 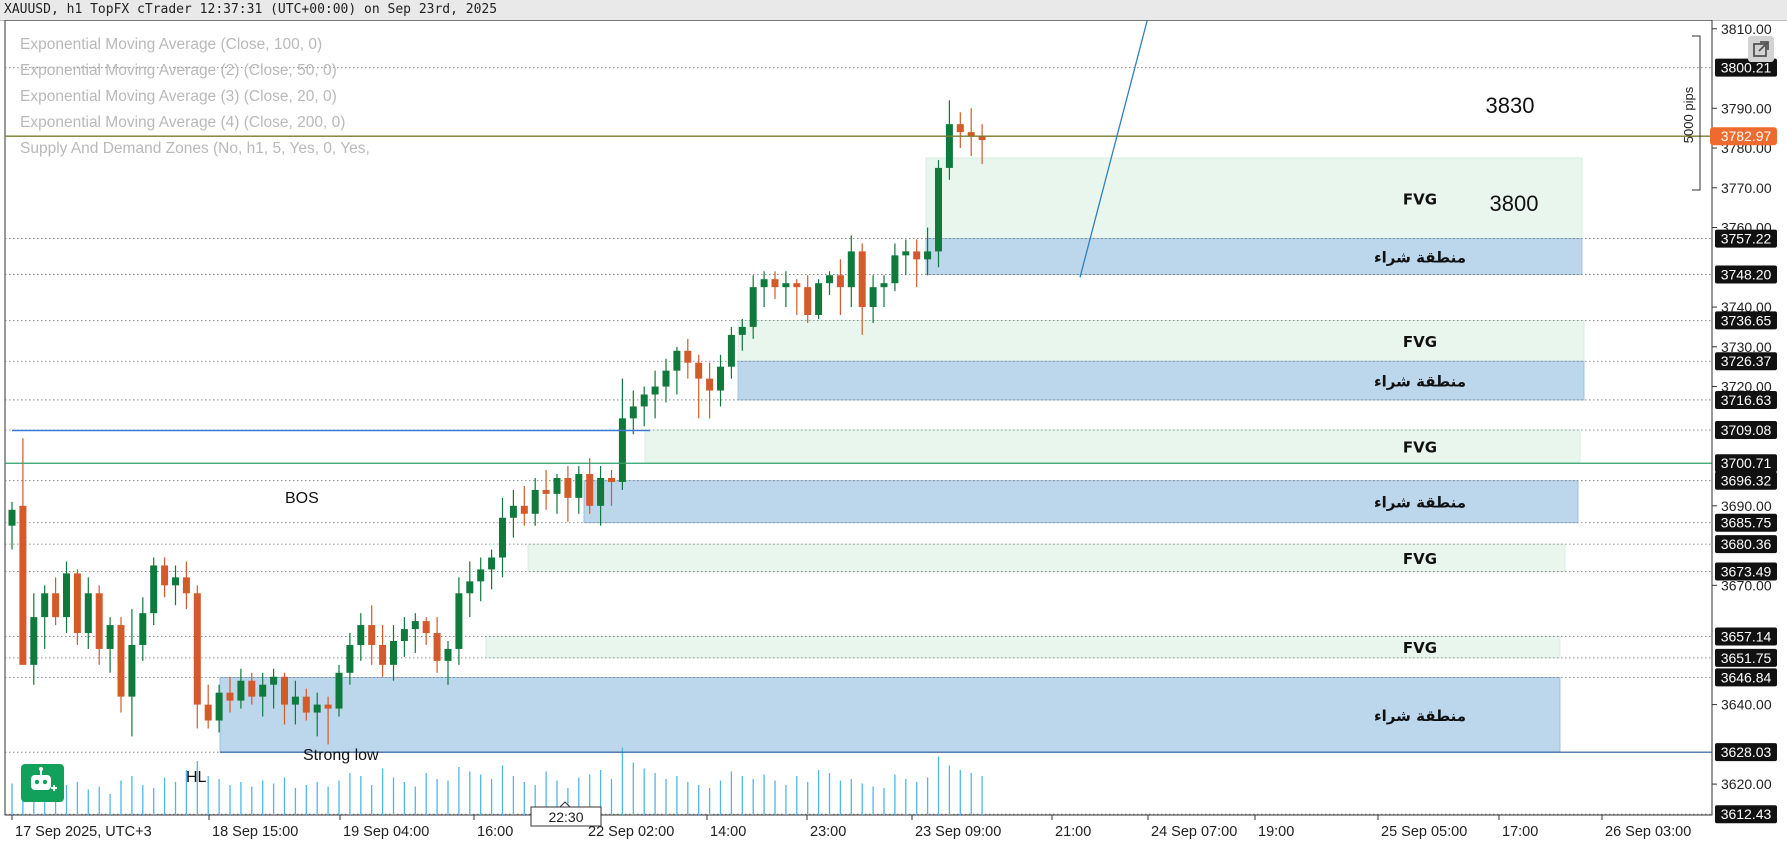 What do you see at coordinates (728, 832) in the screenshot?
I see `time-tick-label: 14:00` at bounding box center [728, 832].